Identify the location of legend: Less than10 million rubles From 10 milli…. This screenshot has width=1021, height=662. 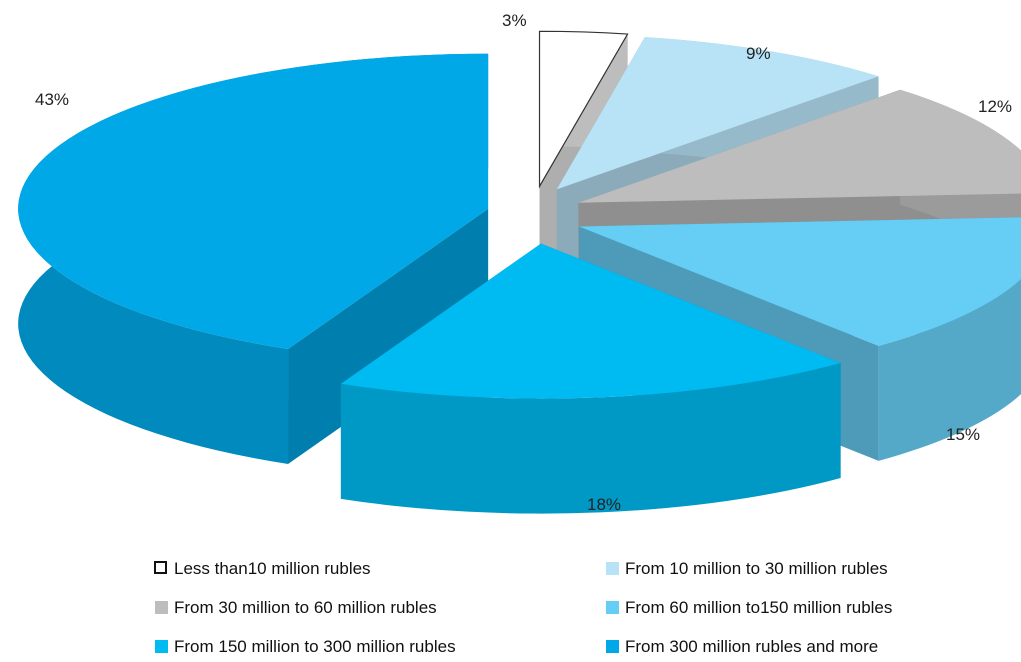
(523, 607).